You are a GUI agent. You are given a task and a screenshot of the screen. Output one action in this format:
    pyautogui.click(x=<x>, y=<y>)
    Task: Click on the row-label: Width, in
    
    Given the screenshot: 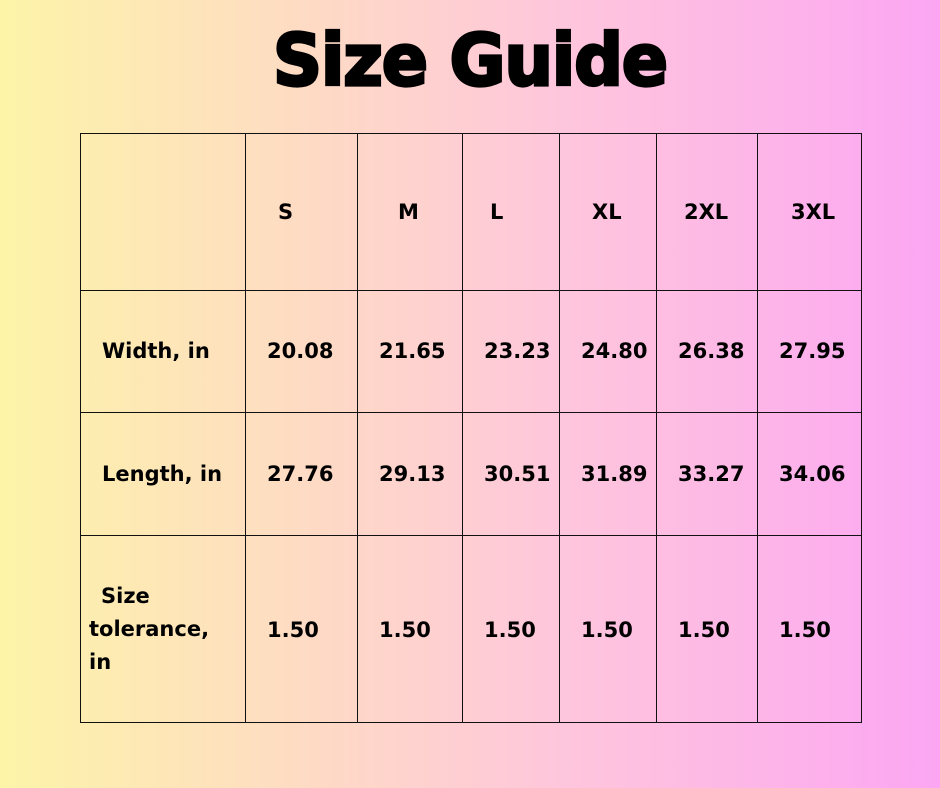 What is the action you would take?
    pyautogui.click(x=156, y=351)
    